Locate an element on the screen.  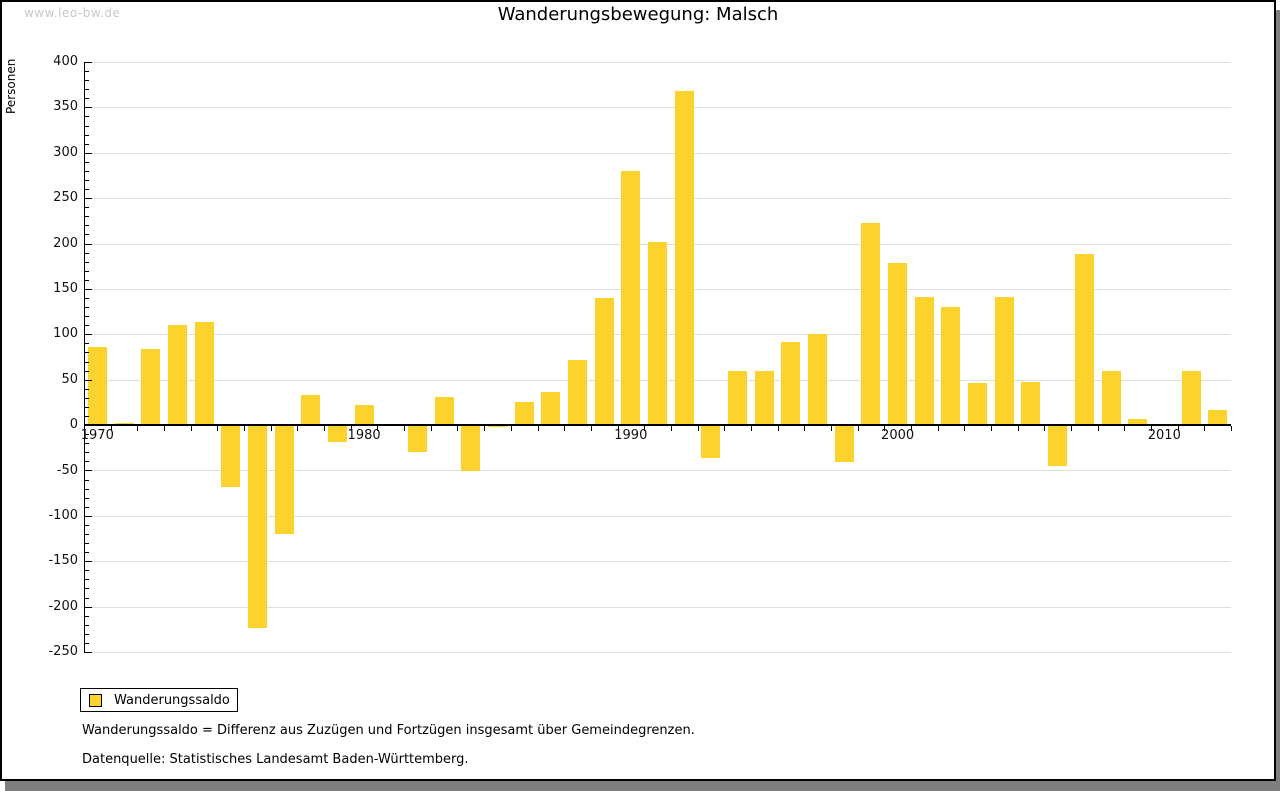
y-tick-label: 250 is located at coordinates (65, 198).